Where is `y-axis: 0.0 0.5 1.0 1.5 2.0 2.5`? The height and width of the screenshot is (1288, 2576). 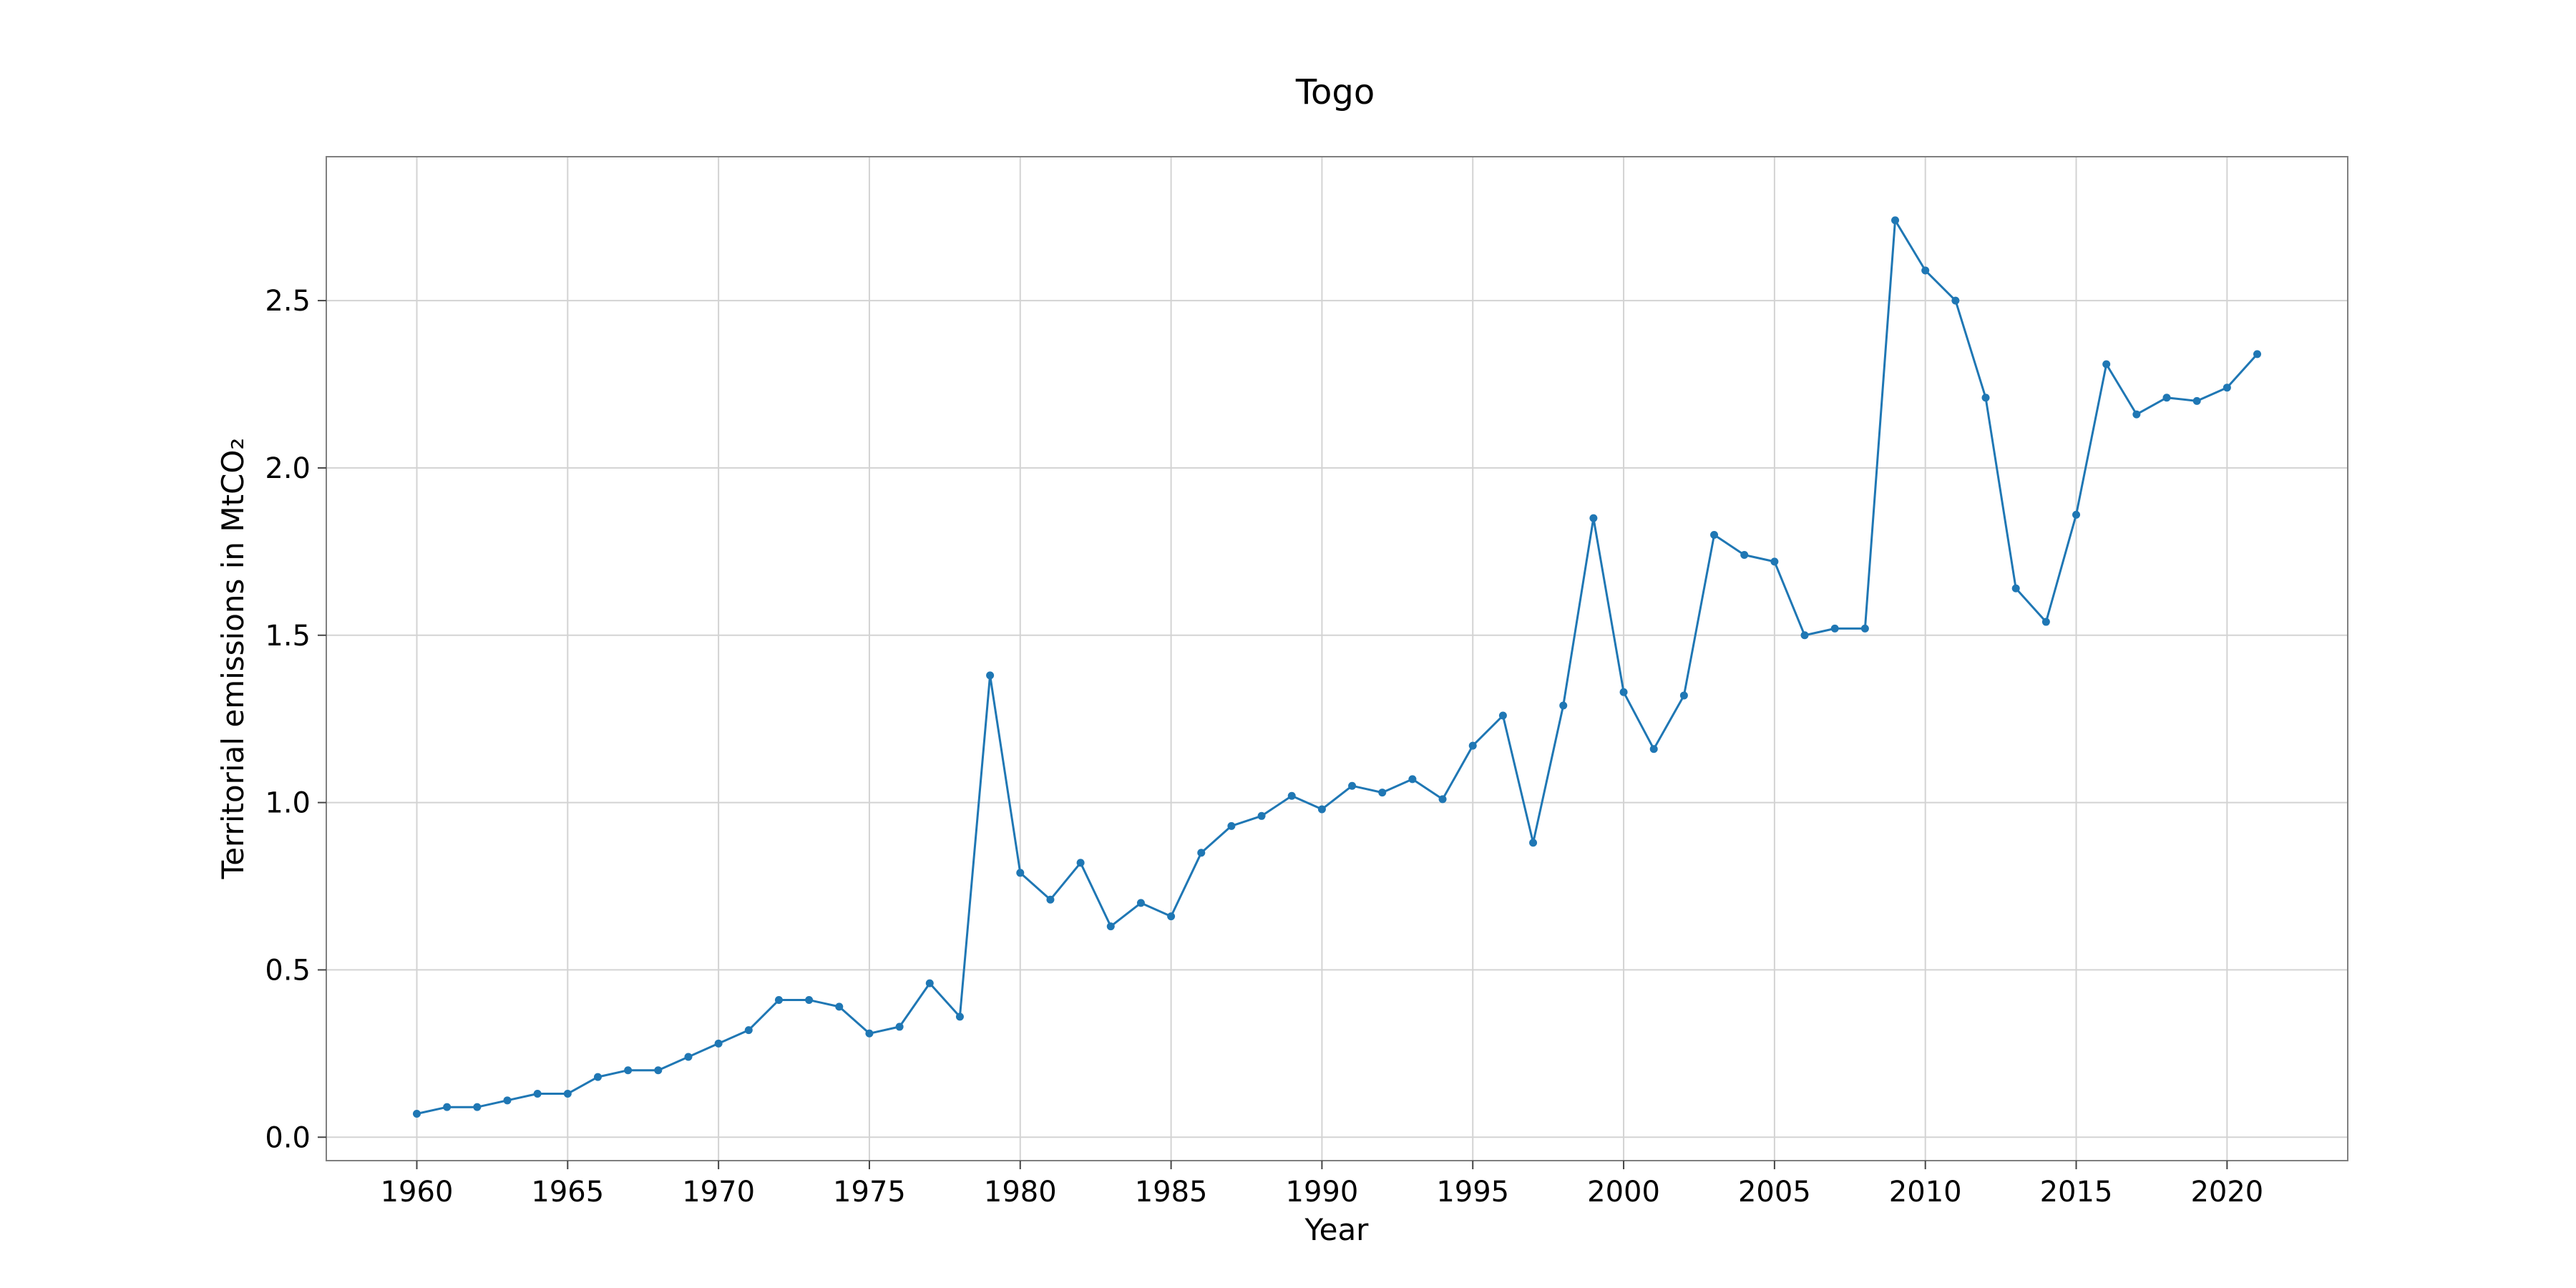 y-axis: 0.0 0.5 1.0 1.5 2.0 2.5 is located at coordinates (295, 719).